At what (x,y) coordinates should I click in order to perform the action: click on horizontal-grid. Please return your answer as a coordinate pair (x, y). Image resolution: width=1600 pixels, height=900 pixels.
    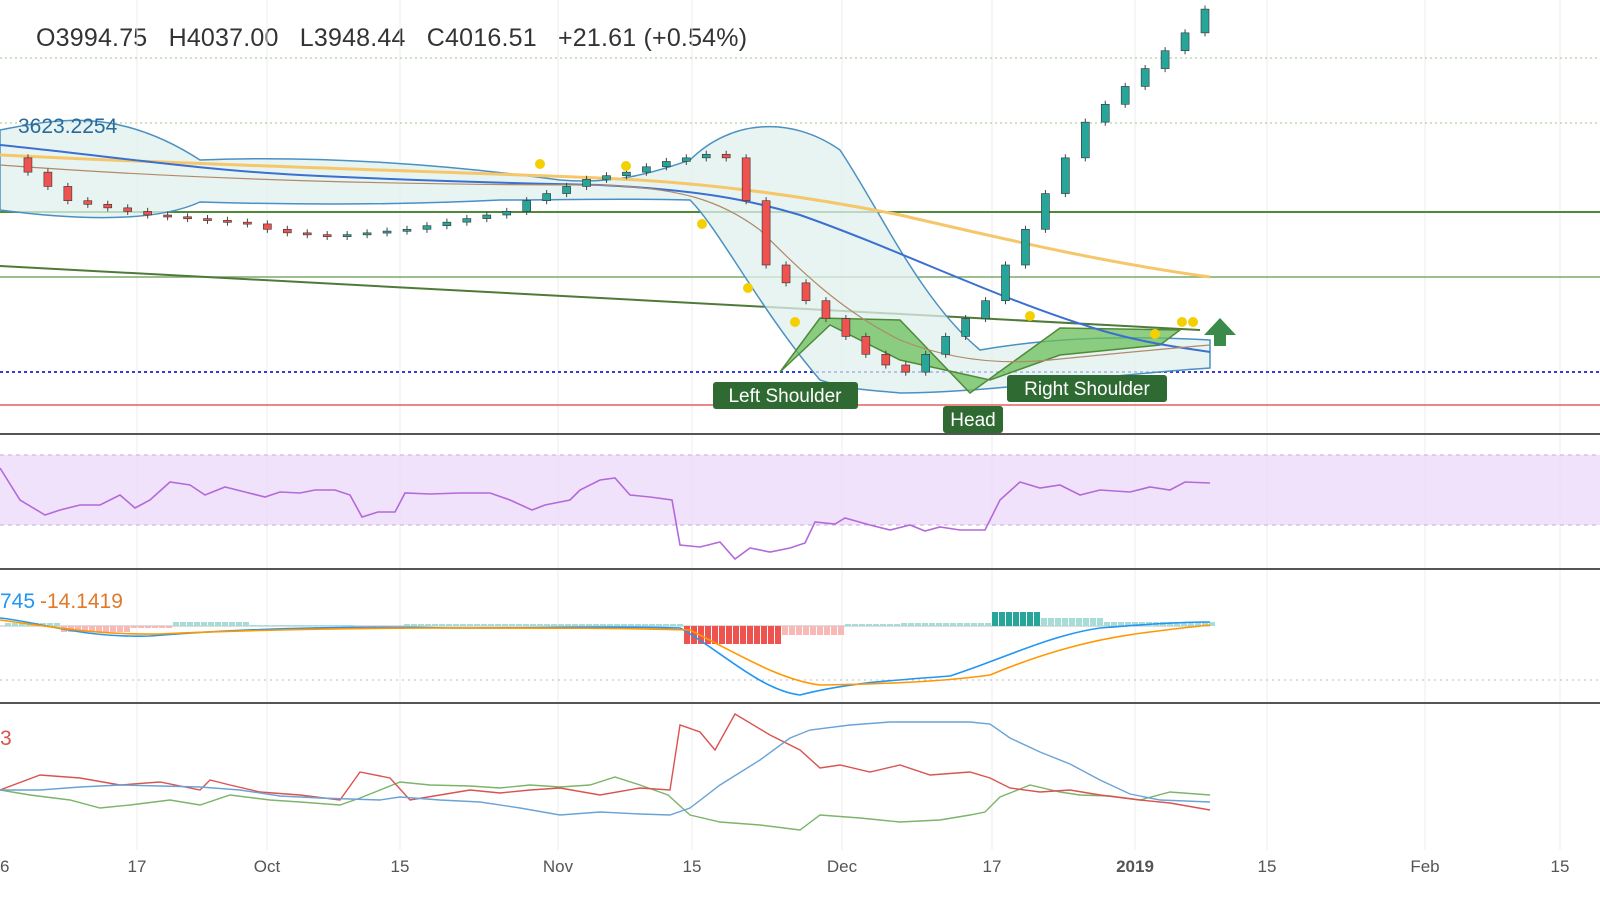
    Looking at the image, I should click on (800, 90).